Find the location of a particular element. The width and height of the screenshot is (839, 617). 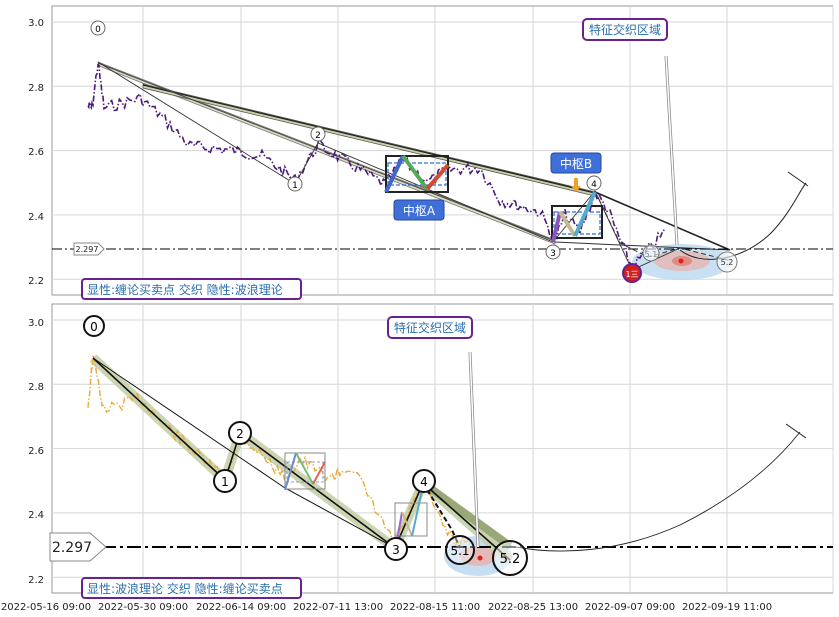

top-caption: 显性:缠论买卖点 交织 隐性:波浪理论 is located at coordinates (191, 289).